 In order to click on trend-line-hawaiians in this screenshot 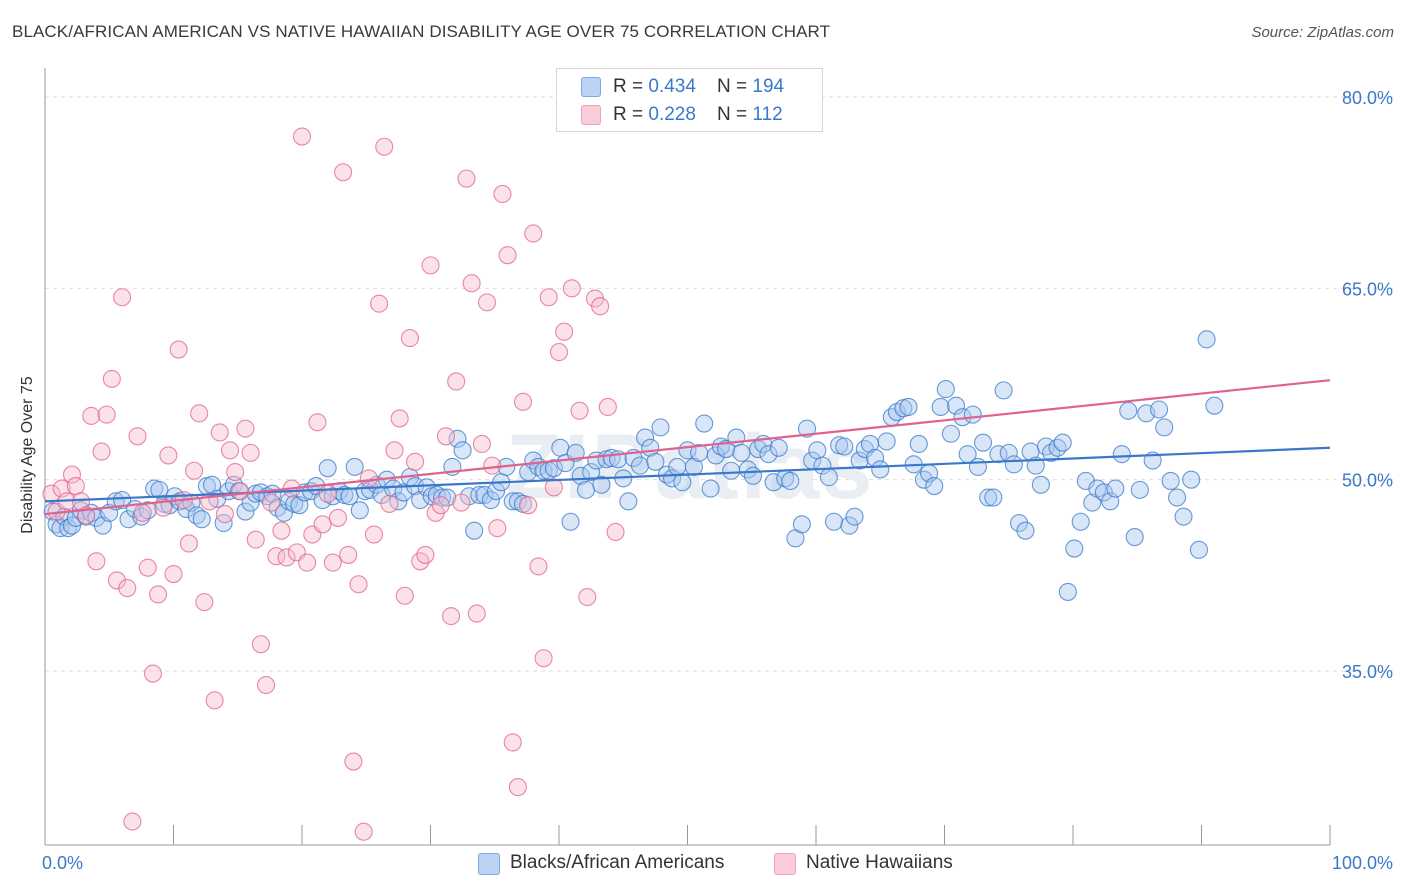, I will do `click(687, 447)`.